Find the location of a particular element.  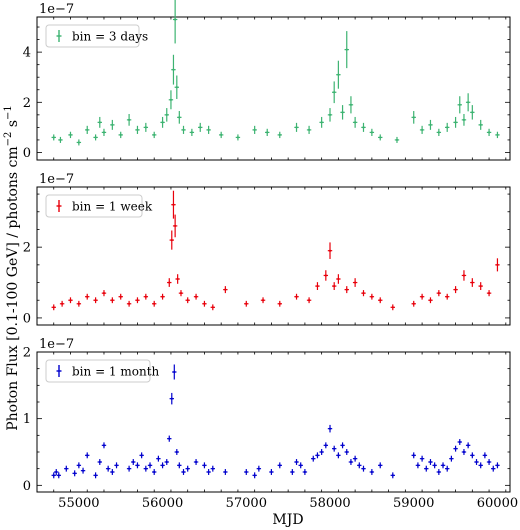

y-axis-label-main: Photon Flux [0.1-100 GeV] / photons cm is located at coordinates (13, 288).